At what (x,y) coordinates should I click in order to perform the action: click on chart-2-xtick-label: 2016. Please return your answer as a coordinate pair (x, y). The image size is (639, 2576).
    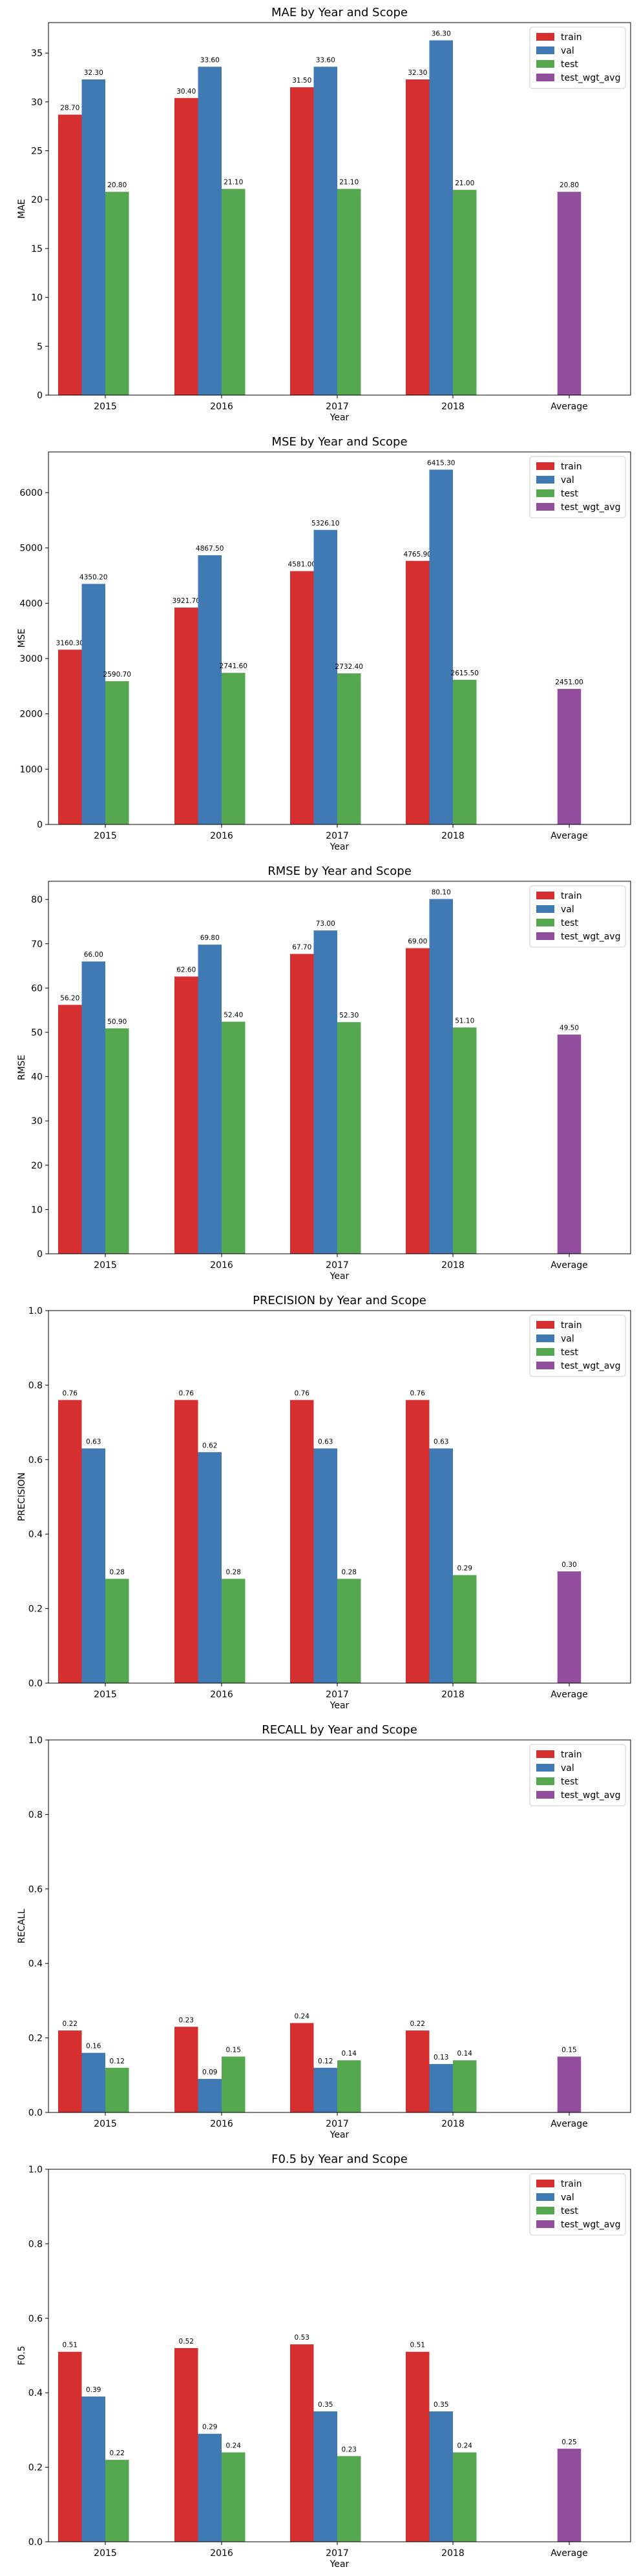
    Looking at the image, I should click on (221, 836).